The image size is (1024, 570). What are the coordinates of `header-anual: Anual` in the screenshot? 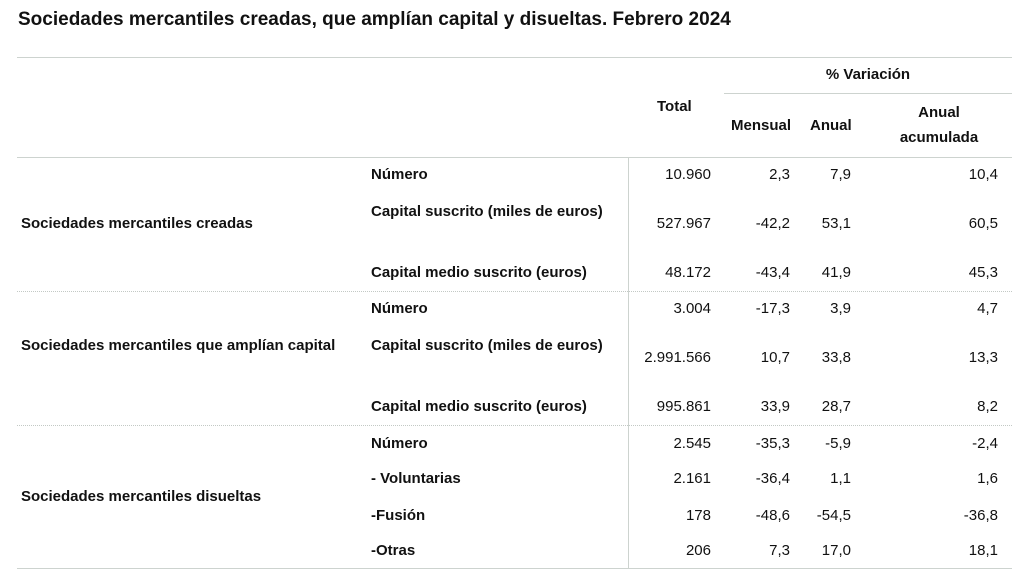 It's located at (831, 125).